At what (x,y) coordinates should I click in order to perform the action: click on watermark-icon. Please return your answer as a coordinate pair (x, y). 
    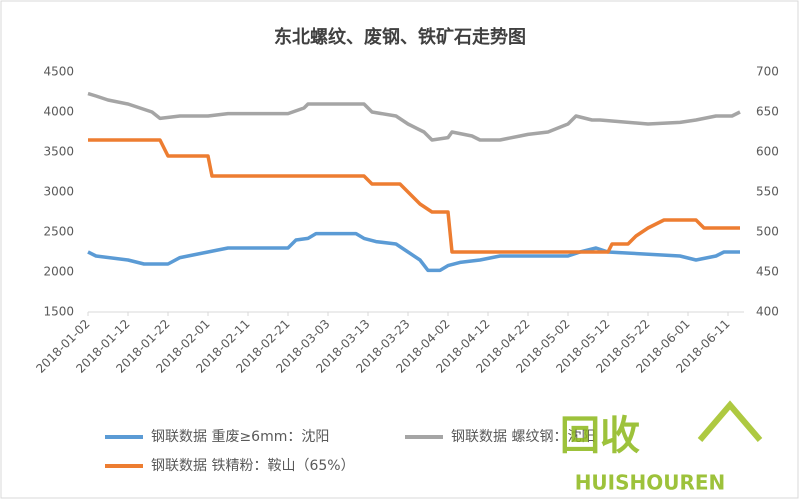
    Looking at the image, I should click on (730, 421).